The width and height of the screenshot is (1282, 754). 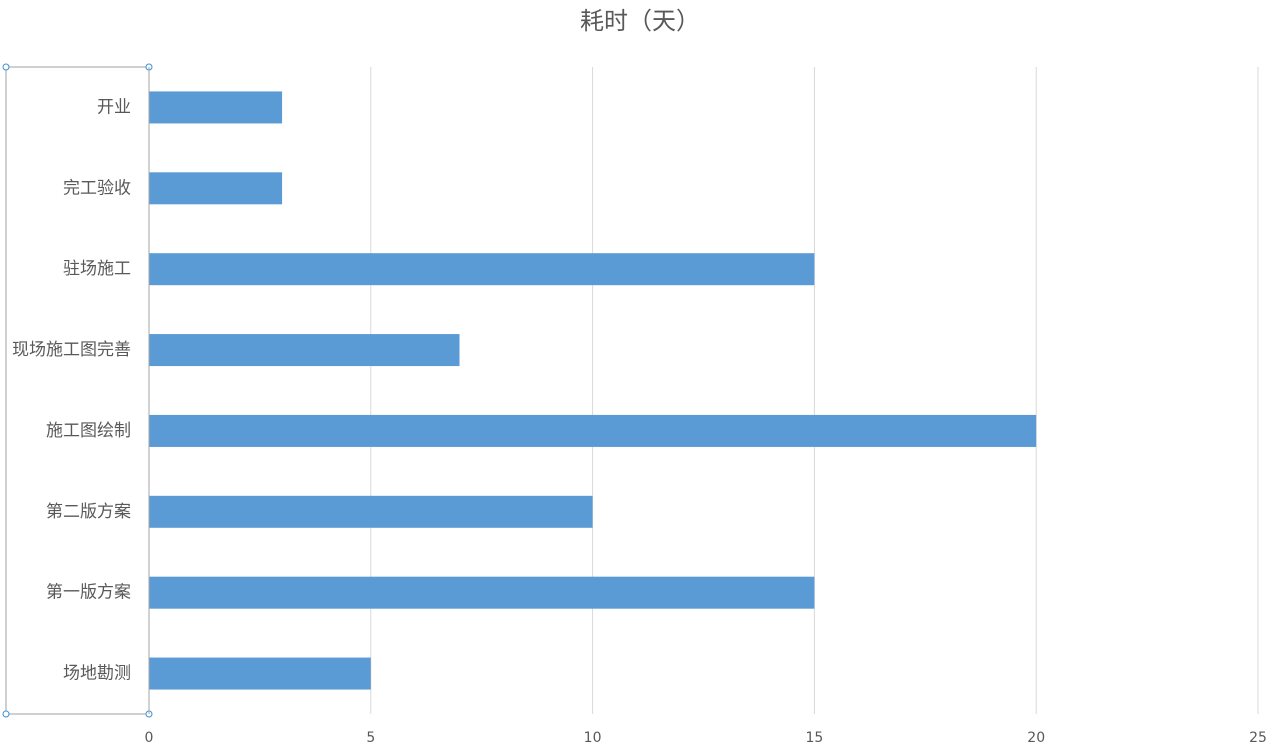 What do you see at coordinates (97, 269) in the screenshot?
I see `y-tick-label: 驻场施工` at bounding box center [97, 269].